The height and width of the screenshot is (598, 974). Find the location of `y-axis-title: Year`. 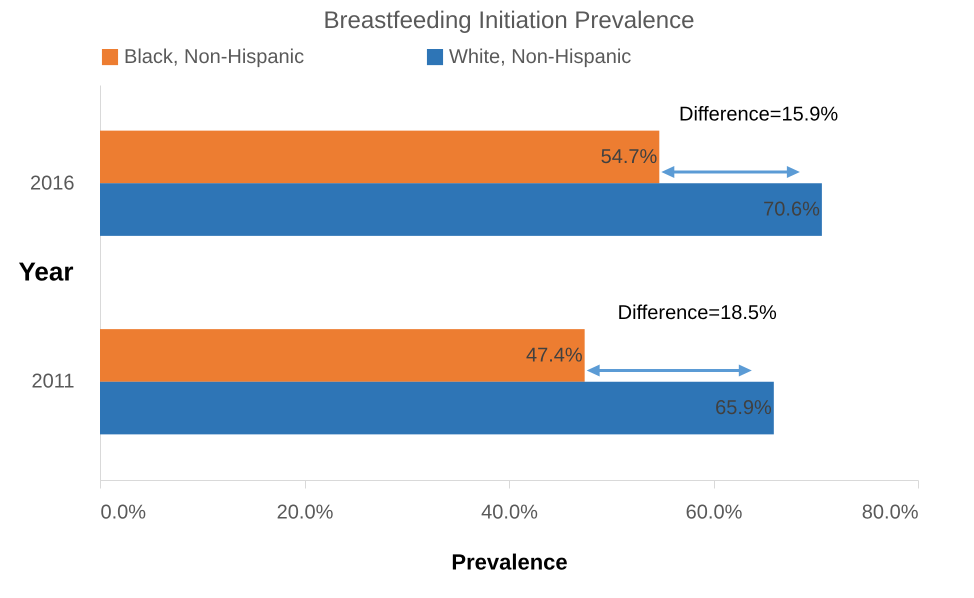

y-axis-title: Year is located at coordinates (46, 271).